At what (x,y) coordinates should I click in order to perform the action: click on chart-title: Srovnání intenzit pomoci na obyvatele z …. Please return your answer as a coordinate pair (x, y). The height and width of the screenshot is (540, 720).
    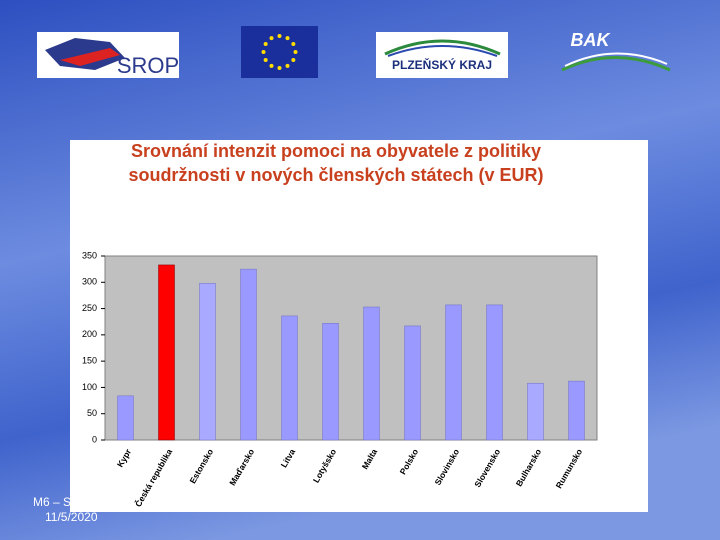
    Looking at the image, I should click on (336, 151).